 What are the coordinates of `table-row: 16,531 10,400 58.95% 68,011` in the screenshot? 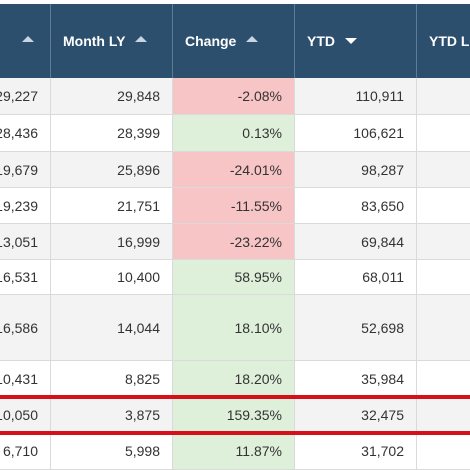 It's located at (235, 277).